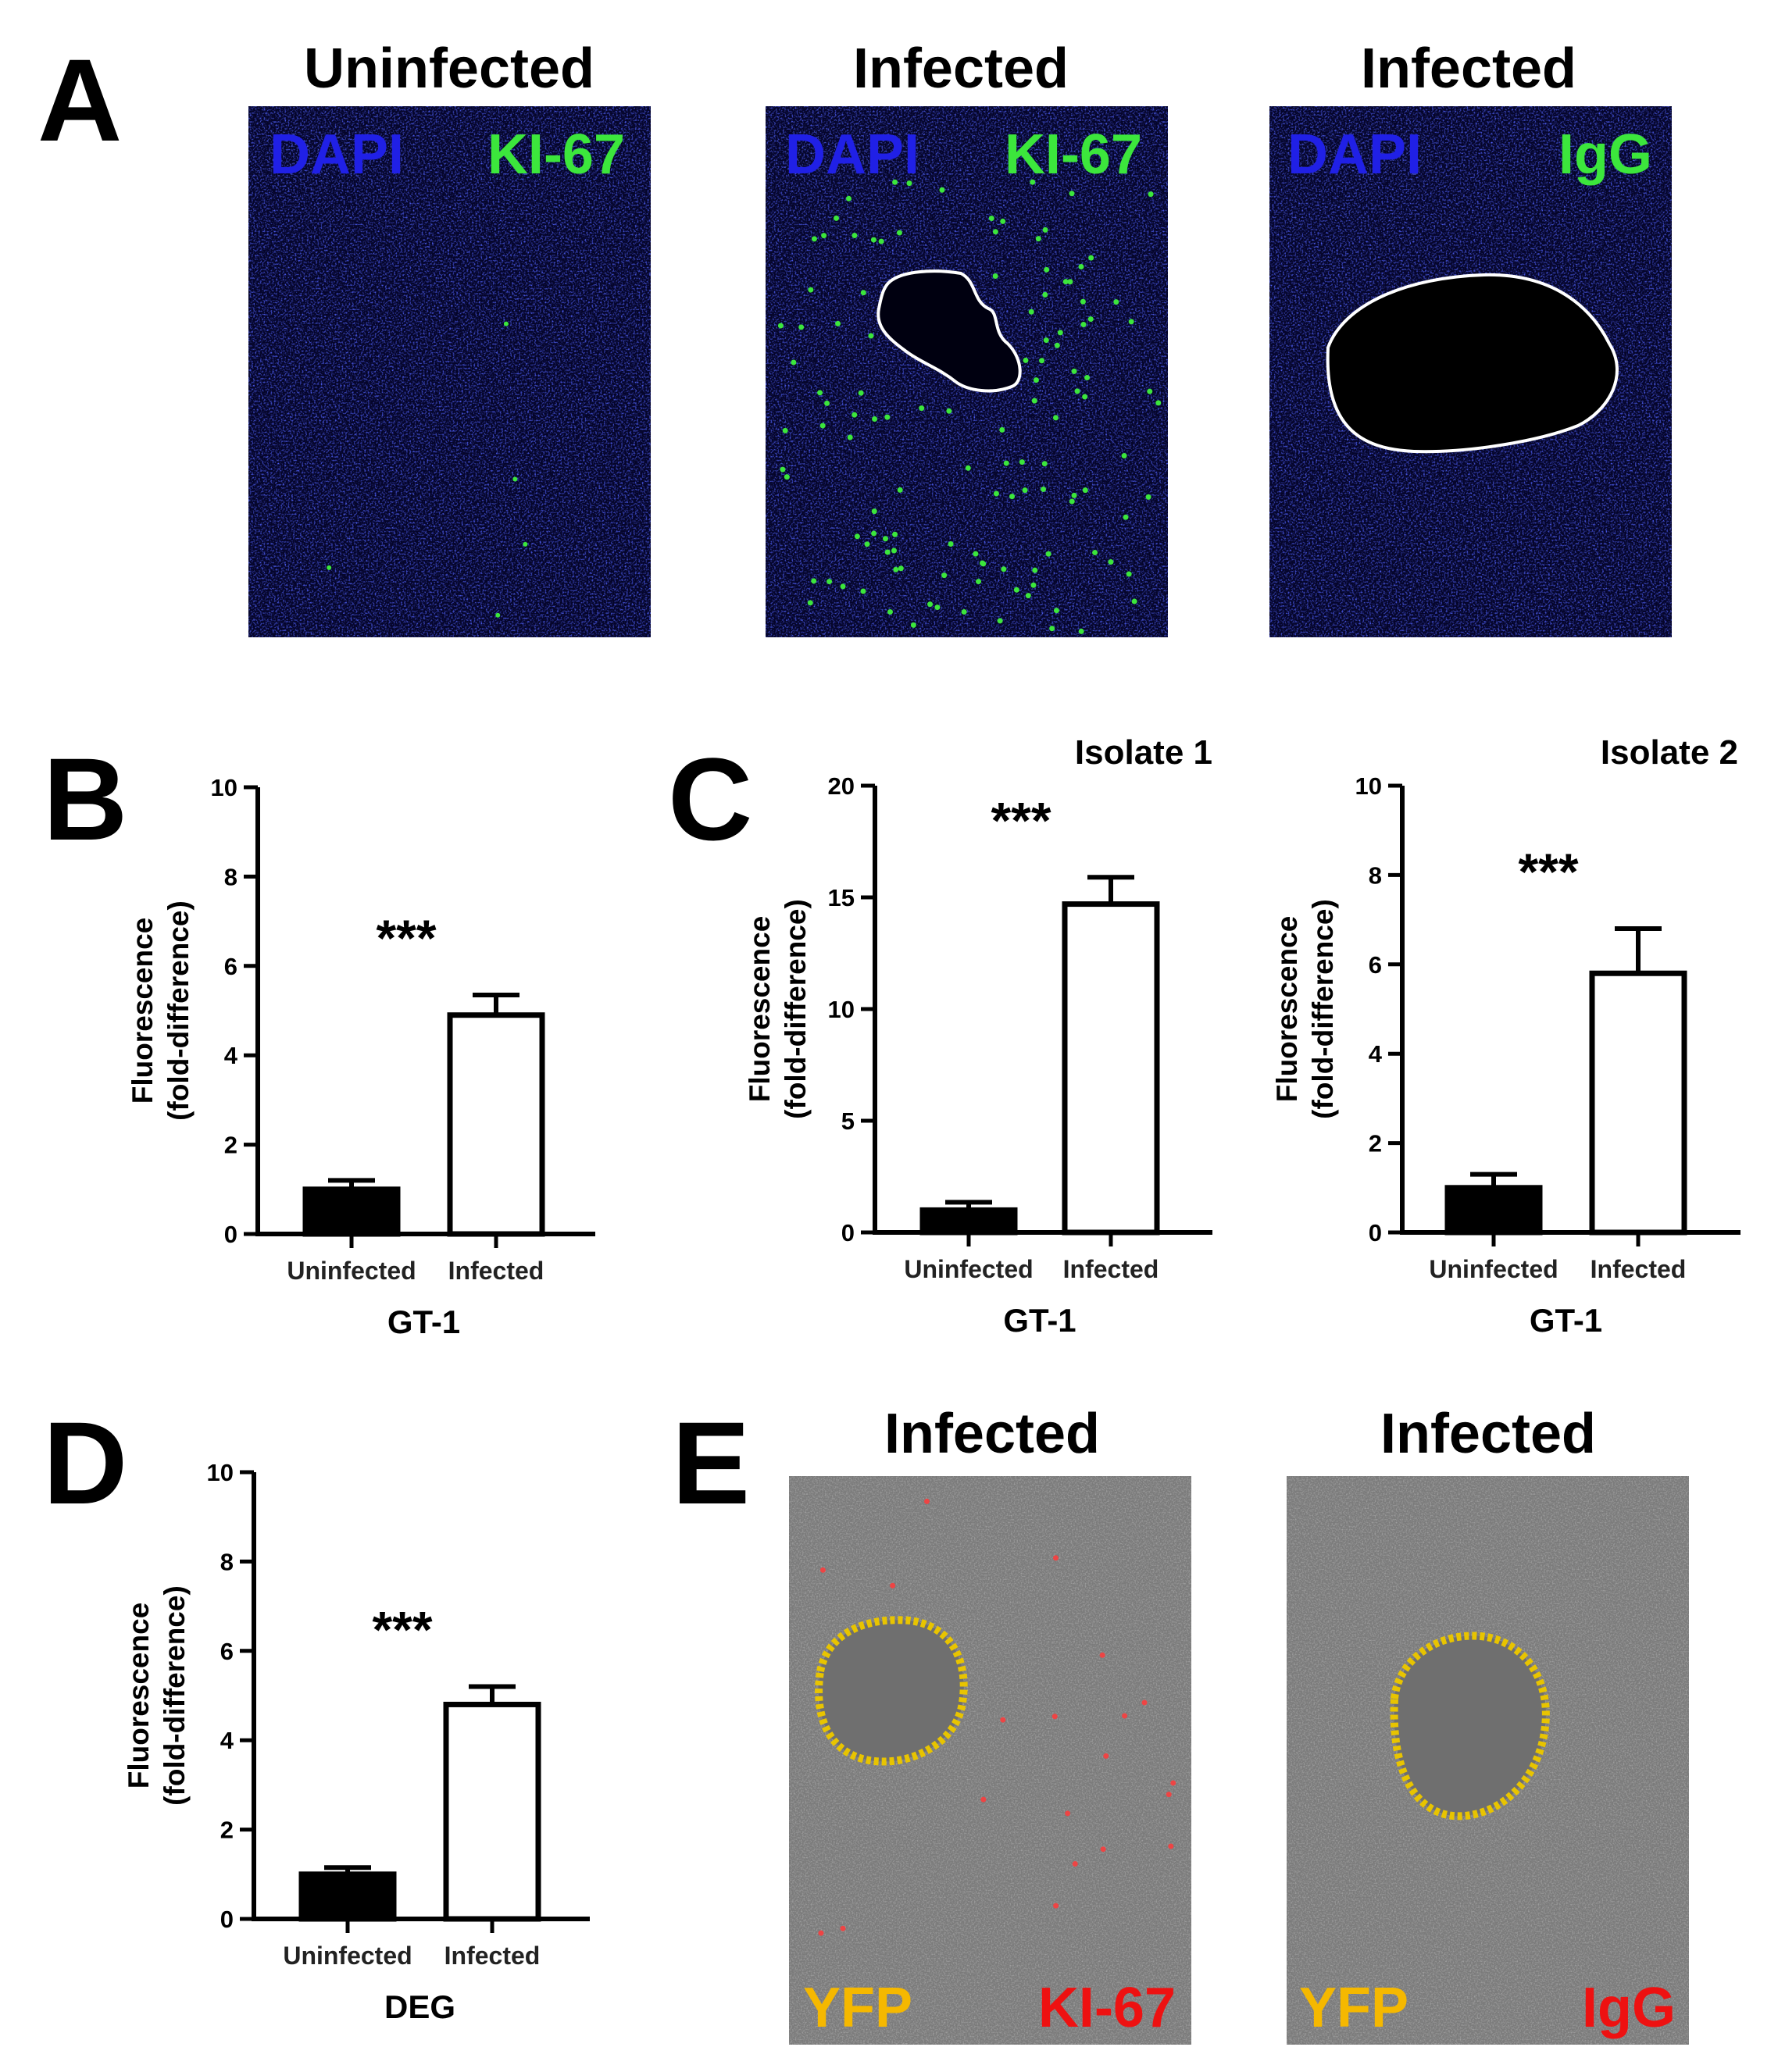 Image resolution: width=1778 pixels, height=2072 pixels. Describe the element at coordinates (841, 898) in the screenshot. I see `y-tick-label: 15` at that location.